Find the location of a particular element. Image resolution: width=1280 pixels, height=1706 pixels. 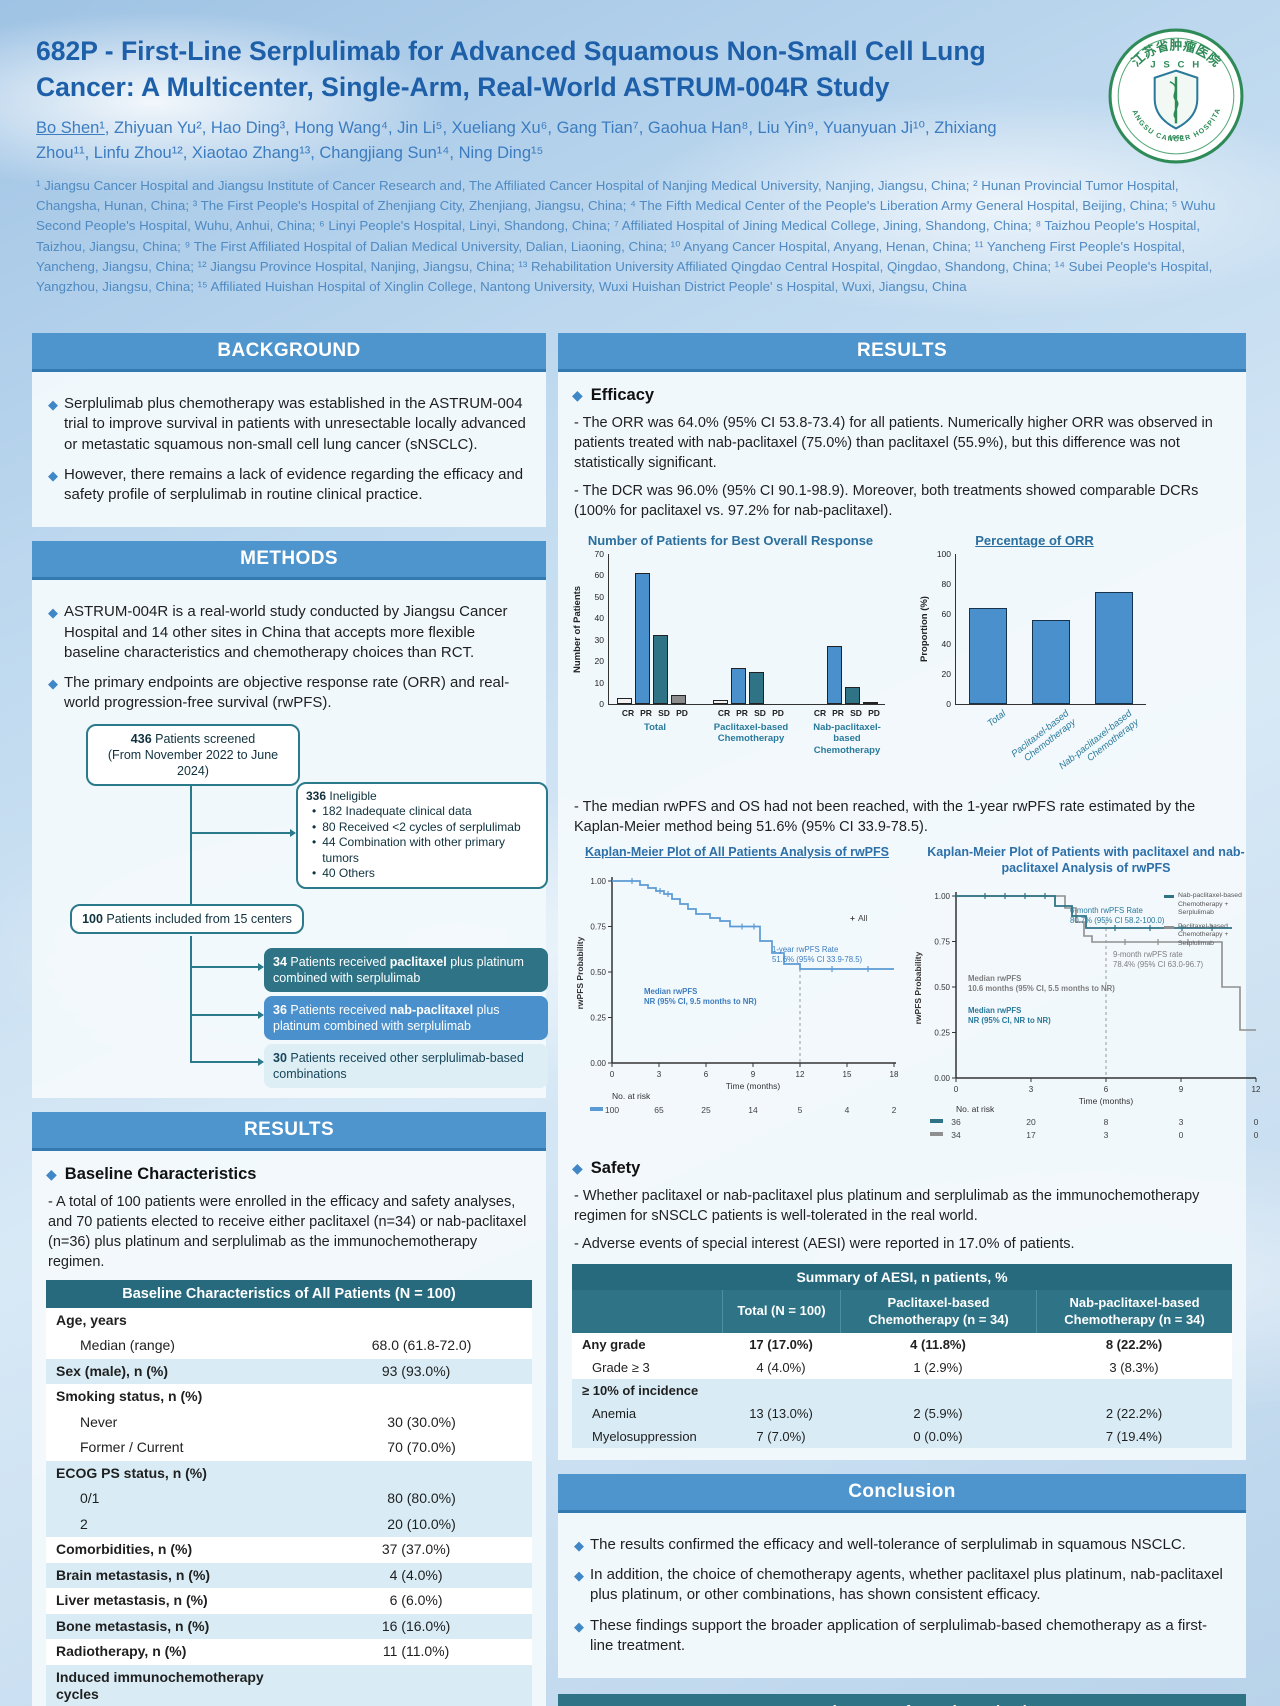

km2-x-ticks: 0 3 6 9 12 is located at coordinates (1107, 1086).